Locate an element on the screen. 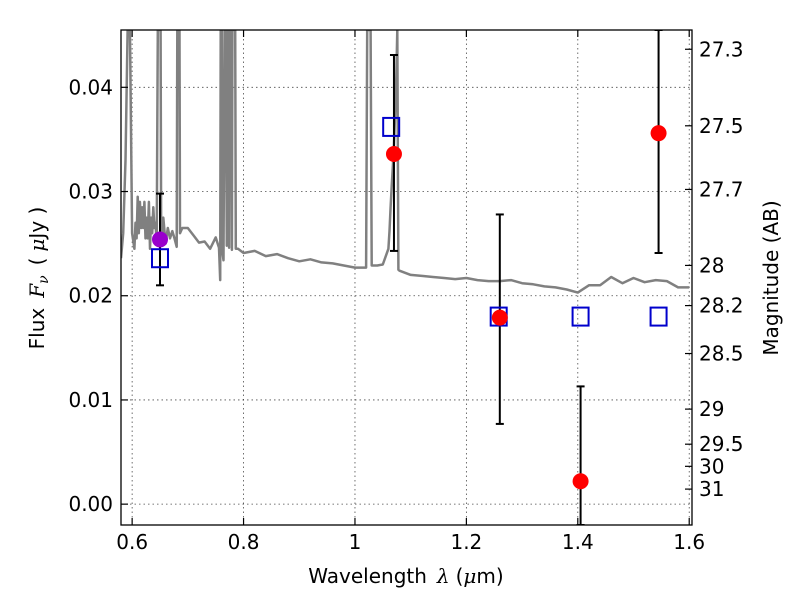 This screenshot has height=600, width=800. x-tick-label: 1.2 is located at coordinates (466, 542).